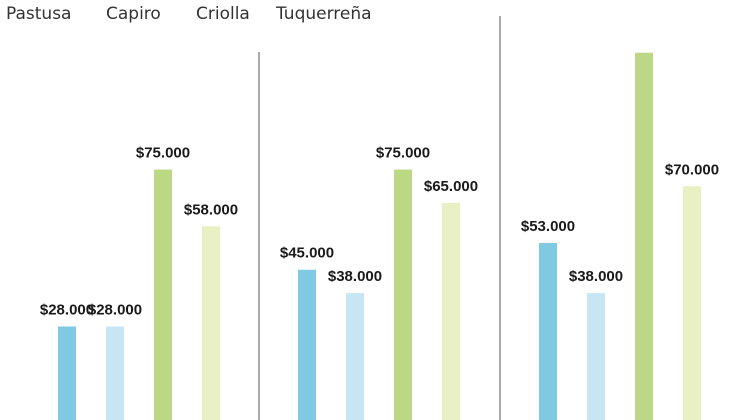  What do you see at coordinates (403, 294) in the screenshot?
I see `bar-group1-criolla` at bounding box center [403, 294].